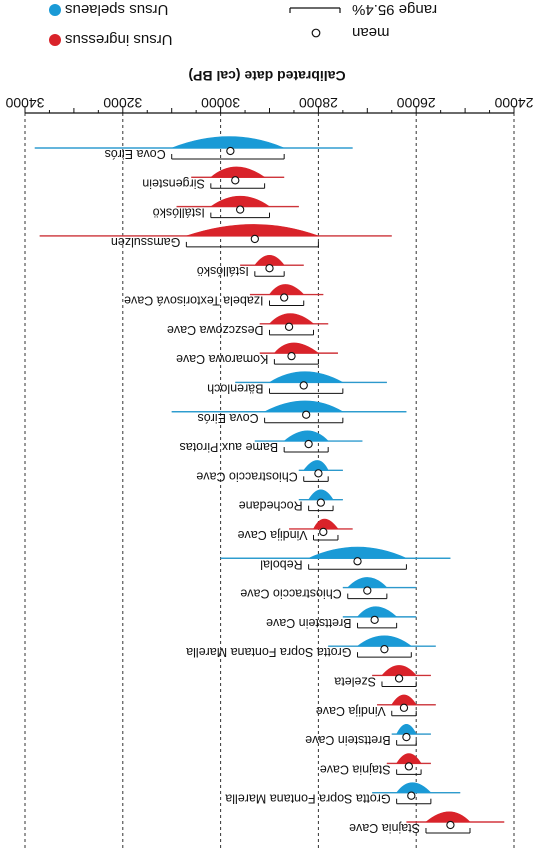  Describe the element at coordinates (315, 10) in the screenshot. I see `legend-range-symbol` at that location.